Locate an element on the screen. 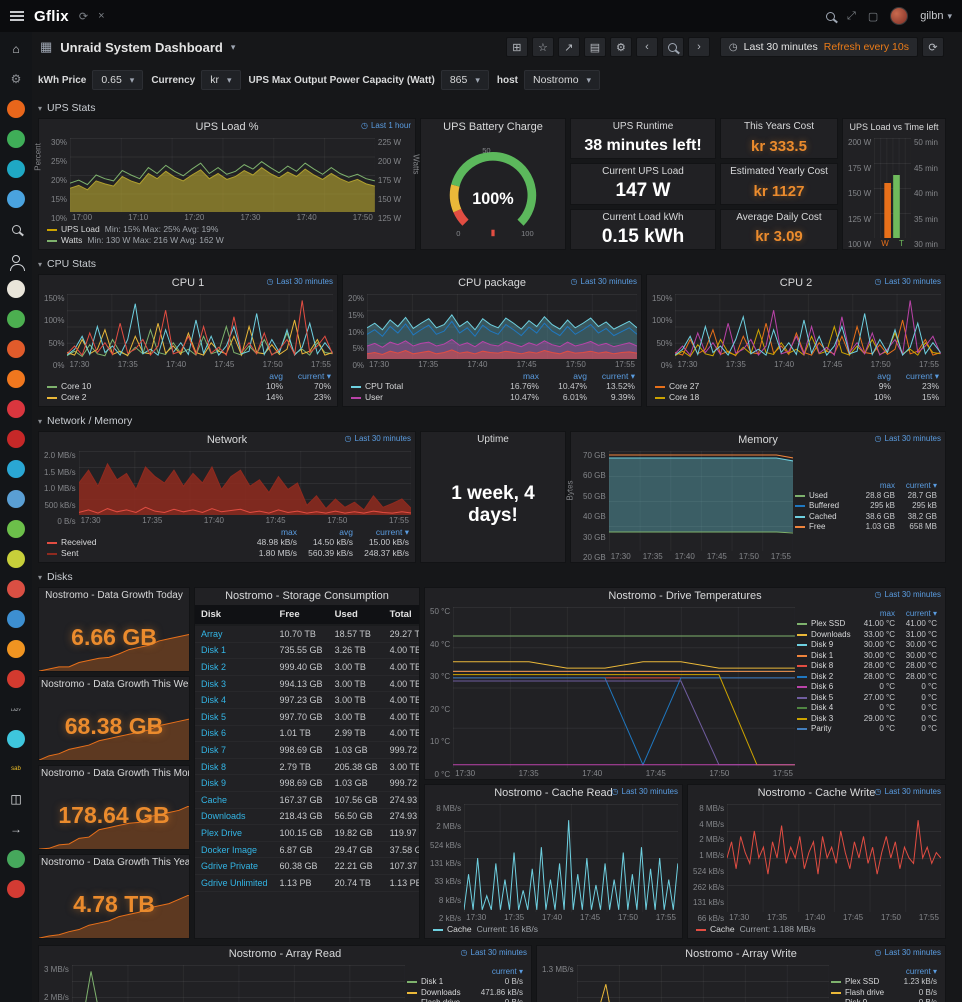  disk-link: Gdrive Private is located at coordinates (234, 866).